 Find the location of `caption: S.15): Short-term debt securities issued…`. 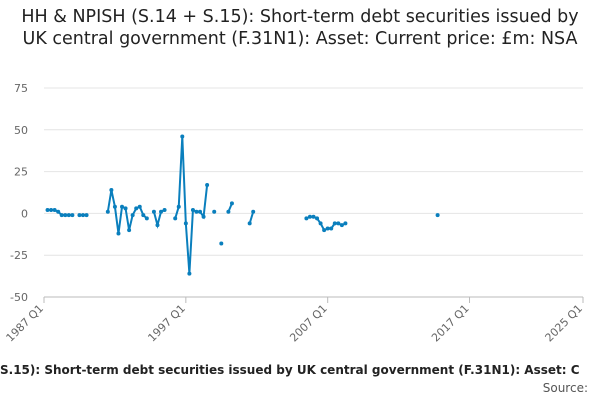

caption: S.15): Short-term debt securities issued… is located at coordinates (290, 370).